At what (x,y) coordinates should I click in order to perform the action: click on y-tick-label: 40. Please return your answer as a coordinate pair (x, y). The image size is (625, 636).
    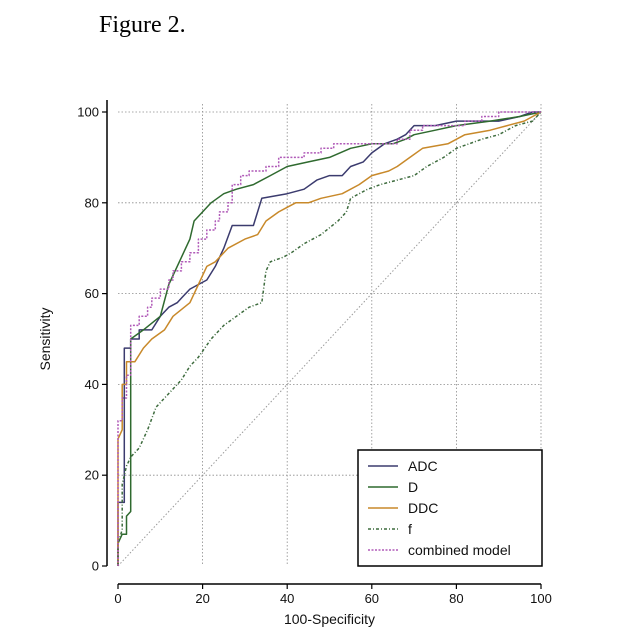
    Looking at the image, I should click on (92, 384).